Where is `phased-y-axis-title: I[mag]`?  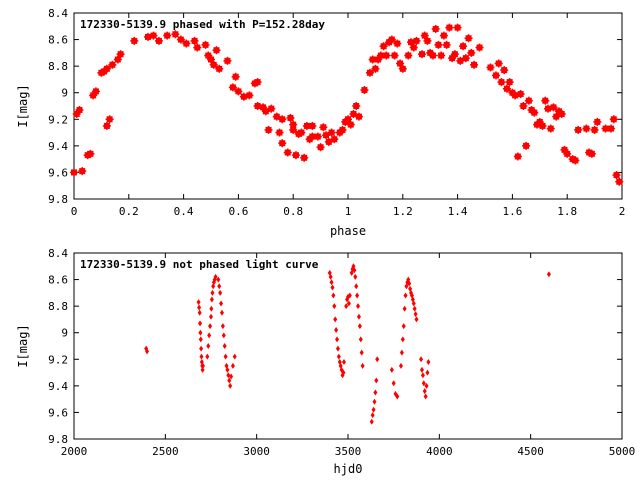 phased-y-axis-title: I[mag] is located at coordinates (23, 105).